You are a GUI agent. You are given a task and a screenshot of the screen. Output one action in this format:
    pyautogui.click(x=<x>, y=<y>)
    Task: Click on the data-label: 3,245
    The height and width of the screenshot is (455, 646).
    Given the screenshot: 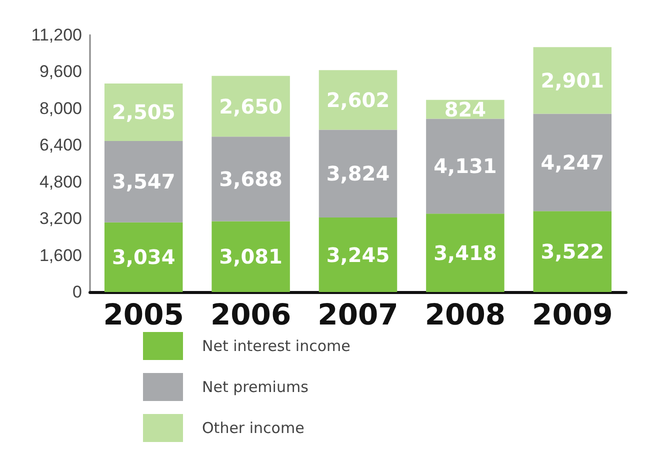 What is the action you would take?
    pyautogui.click(x=358, y=254)
    